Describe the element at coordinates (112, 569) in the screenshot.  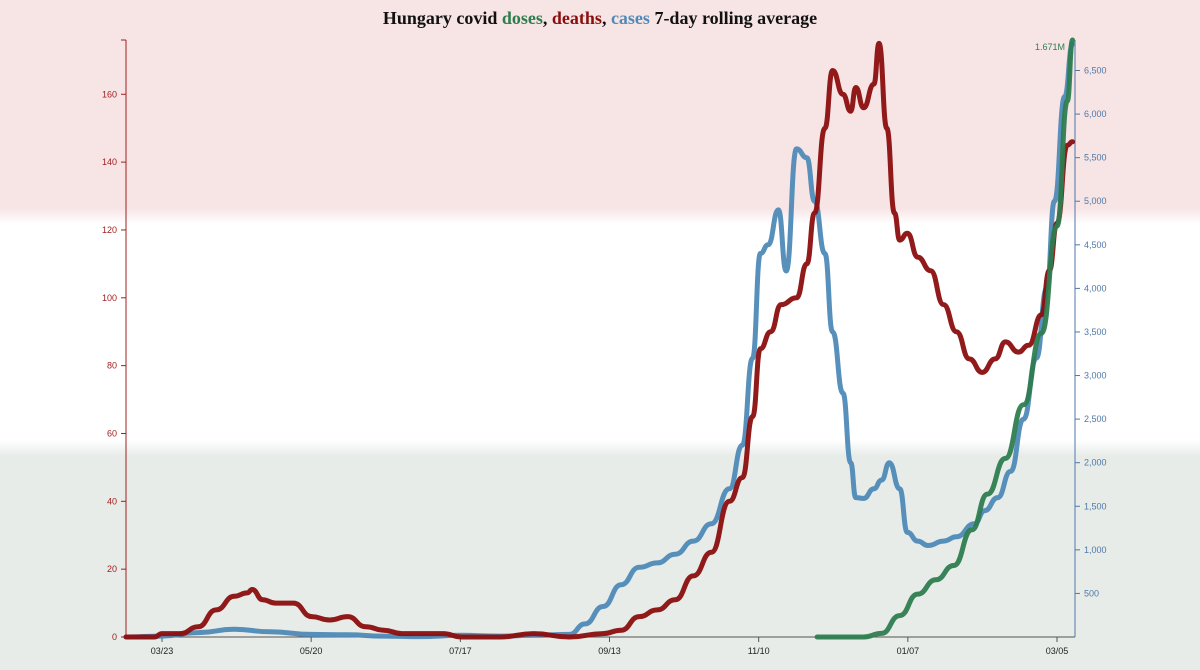
I see `left-tick-label: 20` at that location.